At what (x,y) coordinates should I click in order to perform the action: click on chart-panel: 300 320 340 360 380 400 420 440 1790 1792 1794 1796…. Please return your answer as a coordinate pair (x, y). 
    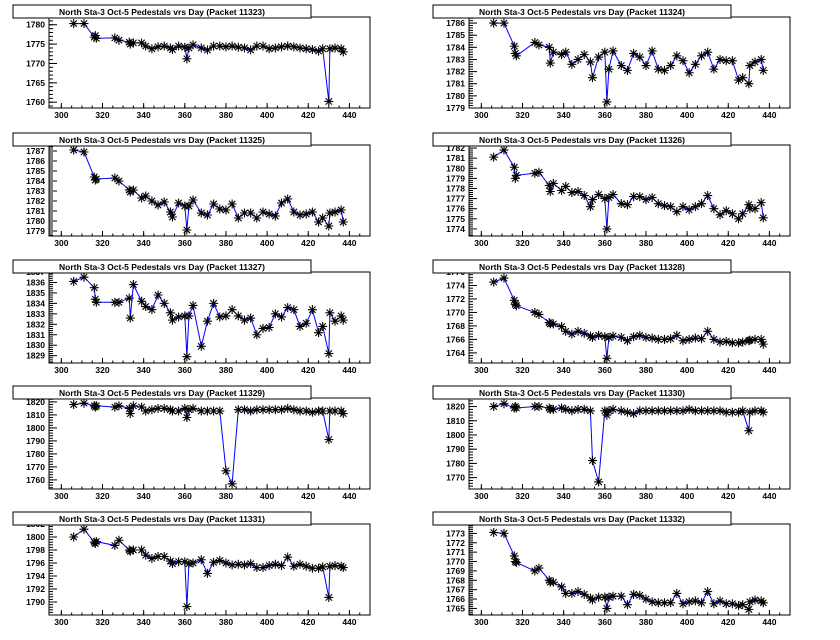
    Looking at the image, I should click on (191, 569).